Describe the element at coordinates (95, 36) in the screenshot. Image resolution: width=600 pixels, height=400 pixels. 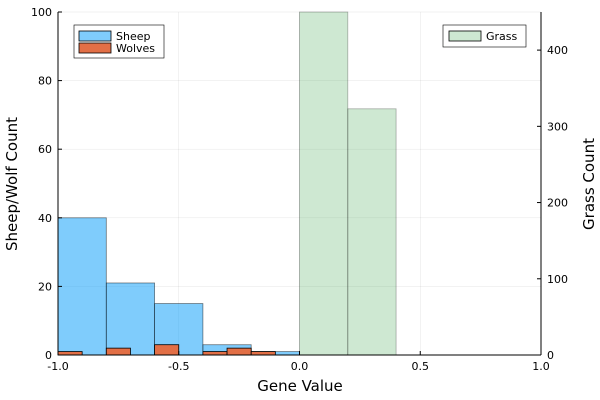
I see `legend-swatch-sheep` at that location.